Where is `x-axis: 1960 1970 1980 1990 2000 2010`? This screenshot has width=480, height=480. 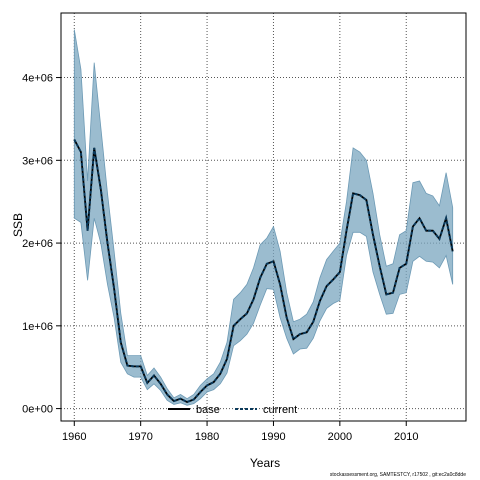
x-axis: 1960 1970 1980 1990 2000 2010 is located at coordinates (240, 432).